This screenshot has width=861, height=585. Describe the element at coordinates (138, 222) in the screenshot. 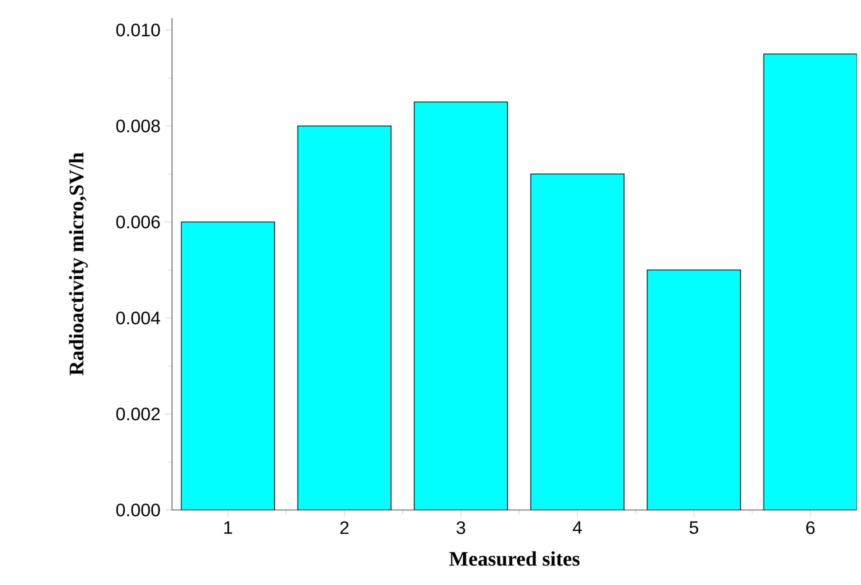

I see `y-tick-label: 0.006` at that location.